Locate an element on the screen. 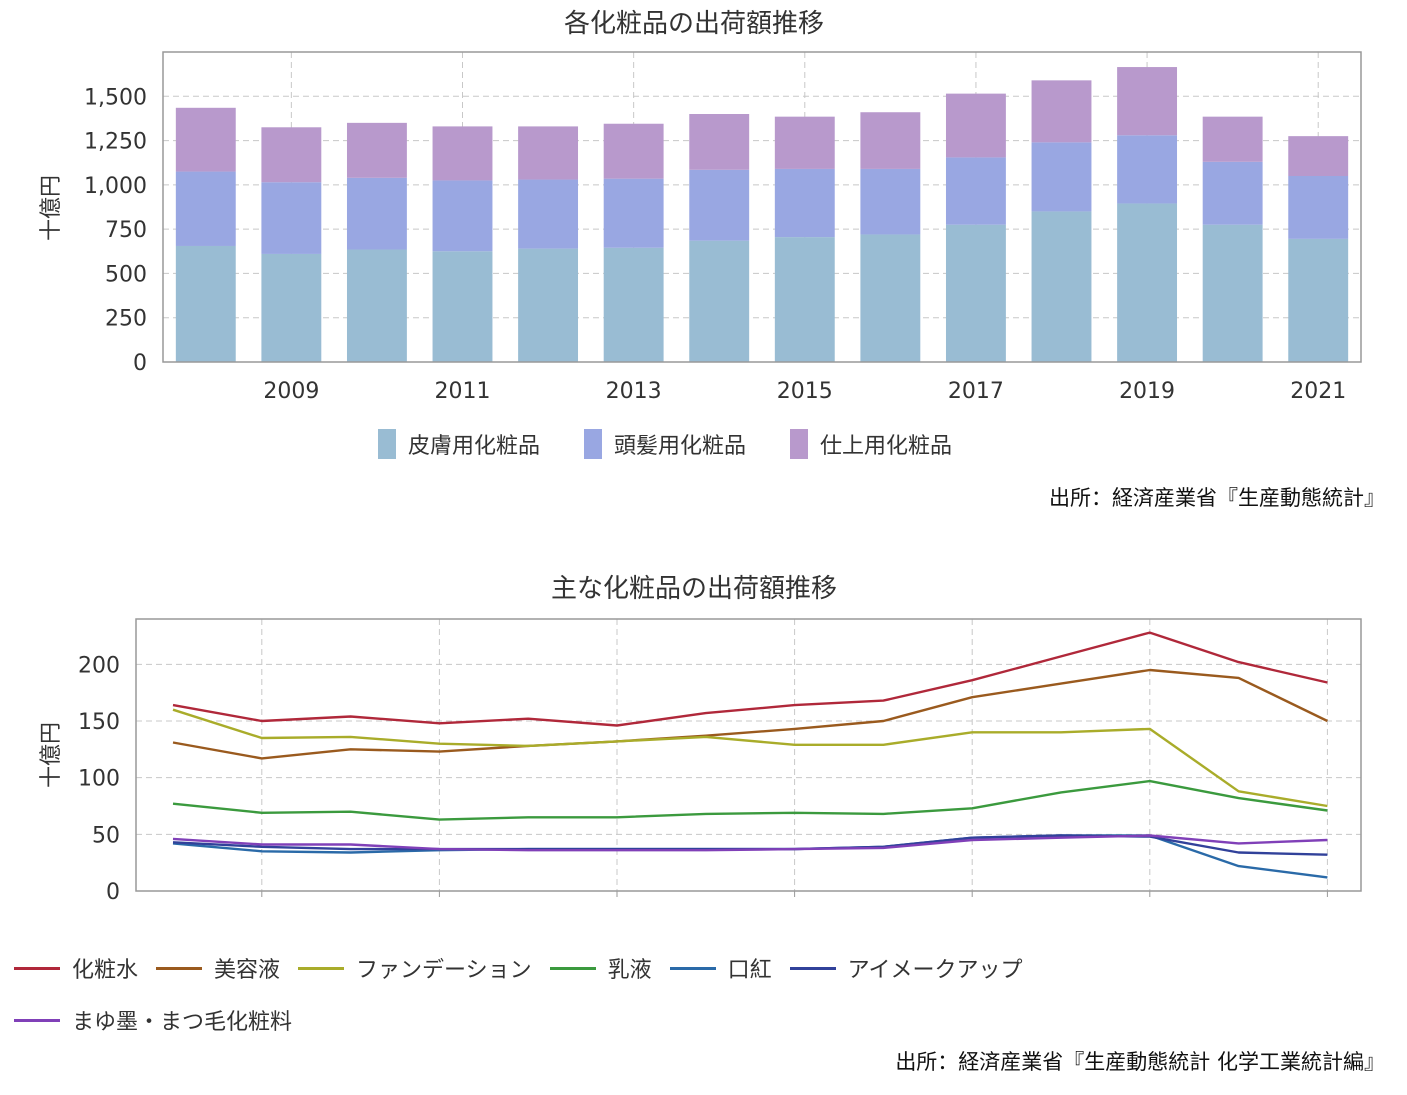 This screenshot has width=1407, height=1095. legend-stroke-eye-makeup is located at coordinates (812, 968).